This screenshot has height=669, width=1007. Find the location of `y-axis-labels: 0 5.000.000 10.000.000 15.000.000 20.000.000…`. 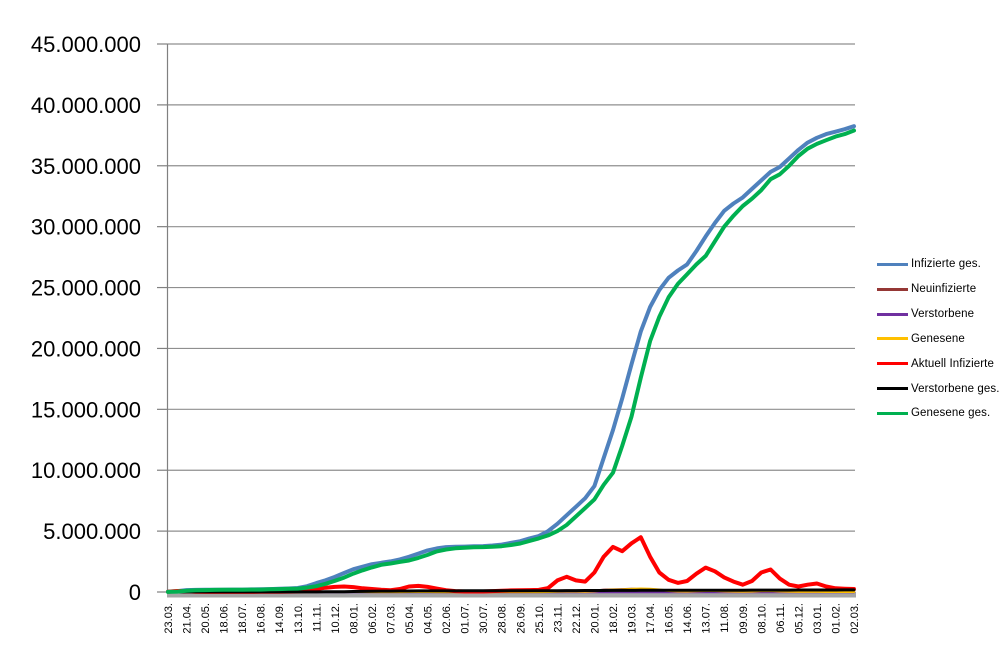

y-axis-labels: 0 5.000.000 10.000.000 15.000.000 20.000.000… is located at coordinates (86, 318).